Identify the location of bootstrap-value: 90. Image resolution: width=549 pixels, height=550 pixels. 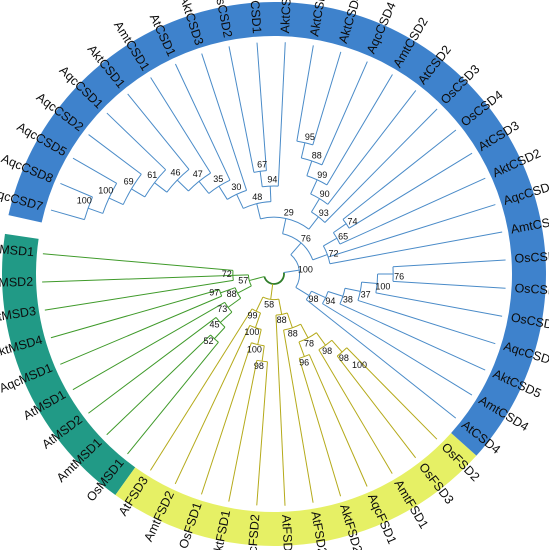
(325, 194).